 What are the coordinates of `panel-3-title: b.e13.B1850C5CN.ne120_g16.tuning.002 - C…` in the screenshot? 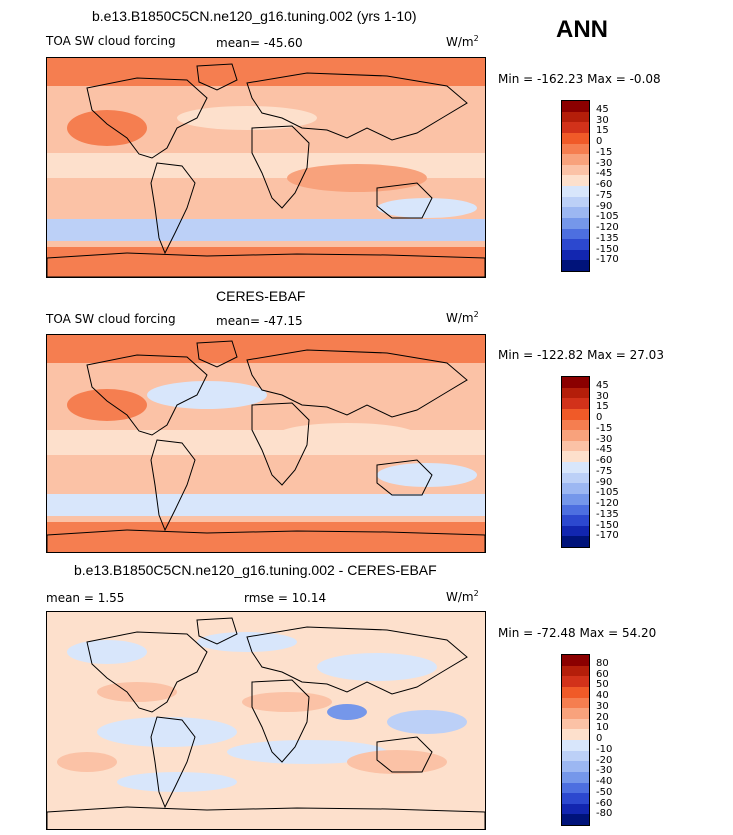 It's located at (255, 570).